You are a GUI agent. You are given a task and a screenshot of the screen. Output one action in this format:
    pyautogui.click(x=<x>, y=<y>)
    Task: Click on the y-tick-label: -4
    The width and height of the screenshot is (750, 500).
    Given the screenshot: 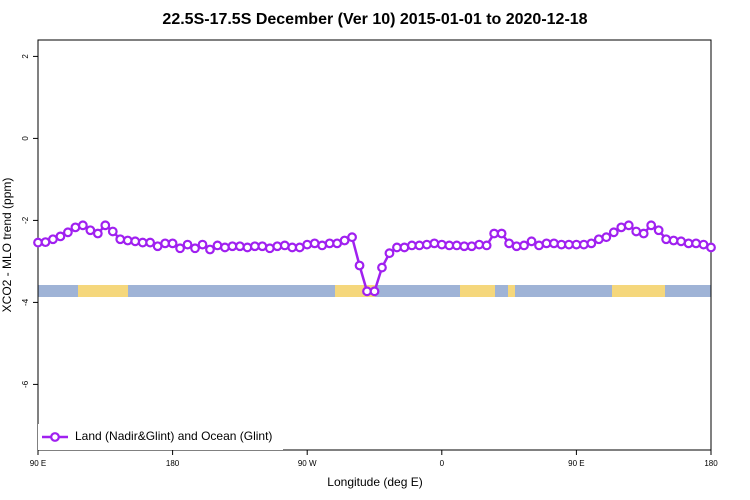 What is the action you would take?
    pyautogui.click(x=25, y=302)
    